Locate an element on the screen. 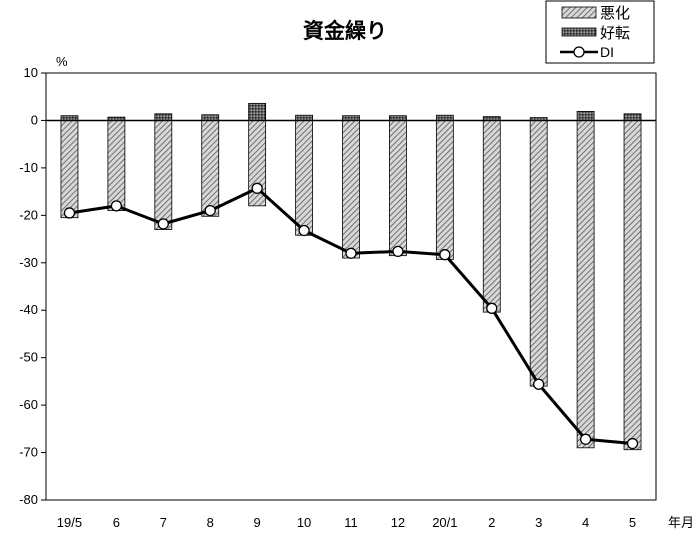 The image size is (700, 539). y-axis-unit: % is located at coordinates (62, 61).